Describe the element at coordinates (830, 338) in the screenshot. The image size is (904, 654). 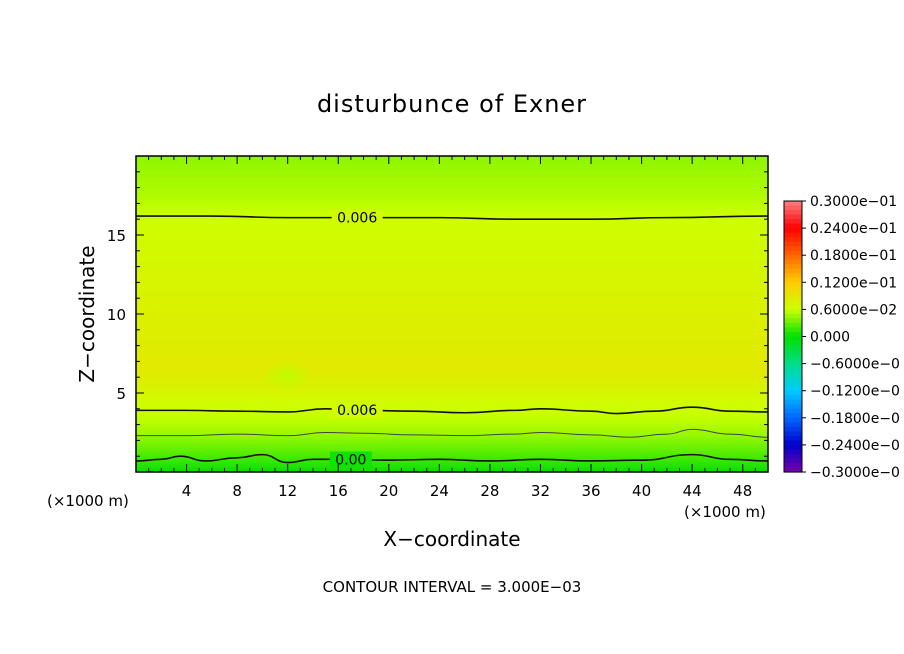
I see `colorbar-label: 0.000` at that location.